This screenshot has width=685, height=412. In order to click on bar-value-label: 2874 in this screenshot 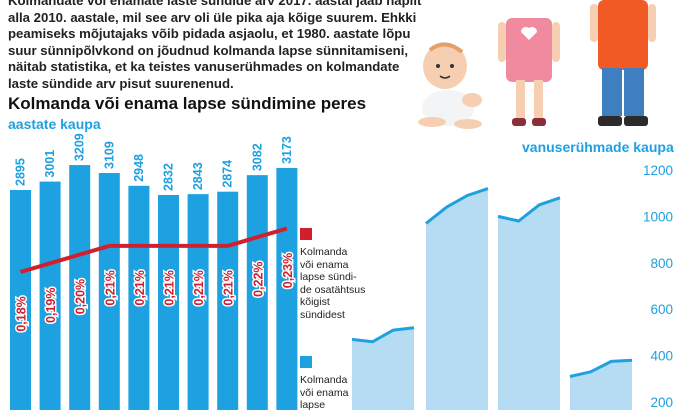, I will do `click(228, 174)`.